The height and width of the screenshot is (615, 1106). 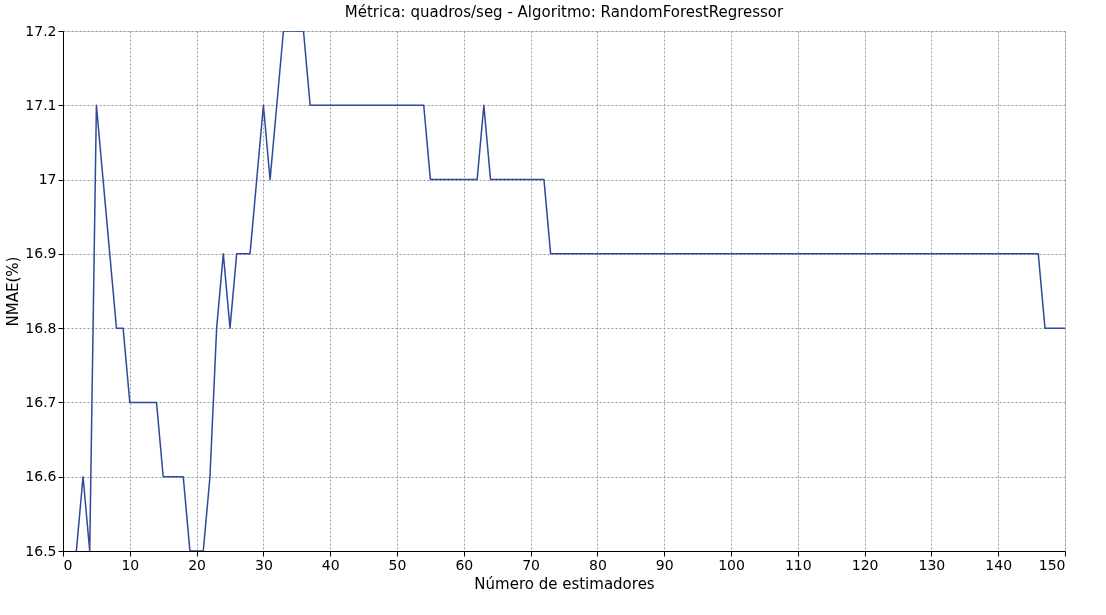 I want to click on y-tick-label: 16.8, so click(x=41, y=327).